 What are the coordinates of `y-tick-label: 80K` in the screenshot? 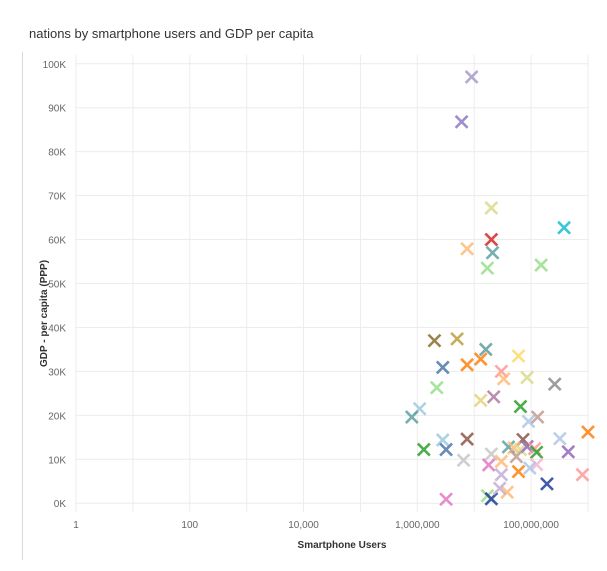 It's located at (57, 153).